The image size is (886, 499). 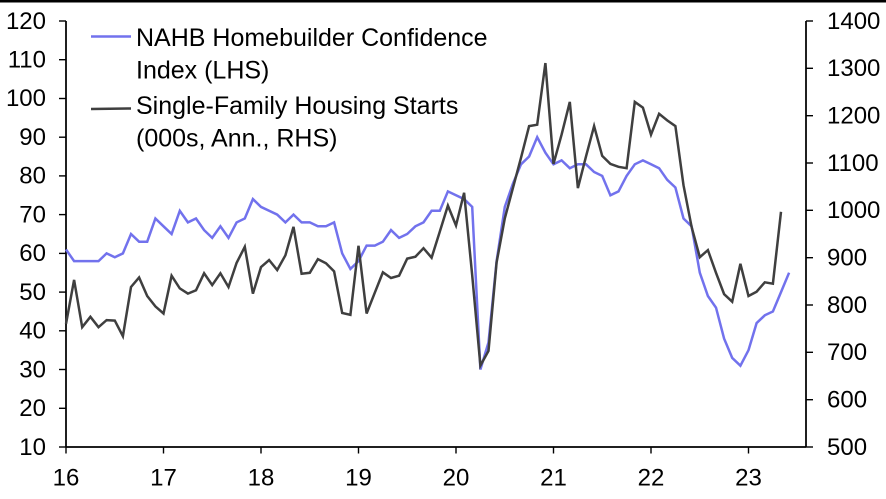 I want to click on svg-text: 900, so click(x=847, y=257).